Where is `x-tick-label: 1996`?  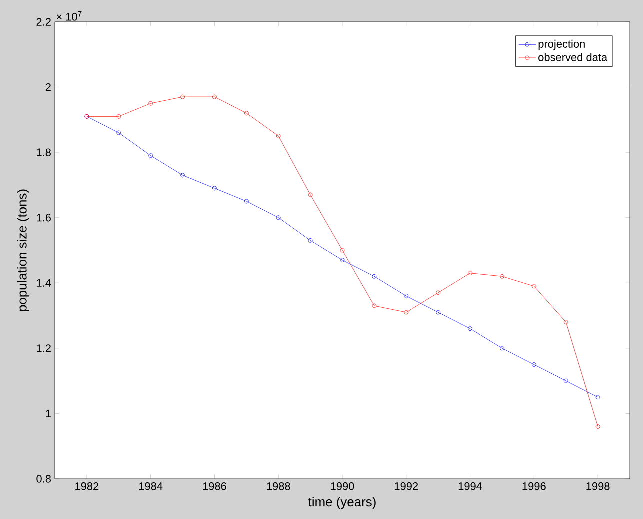
x-tick-label: 1996 is located at coordinates (534, 486).